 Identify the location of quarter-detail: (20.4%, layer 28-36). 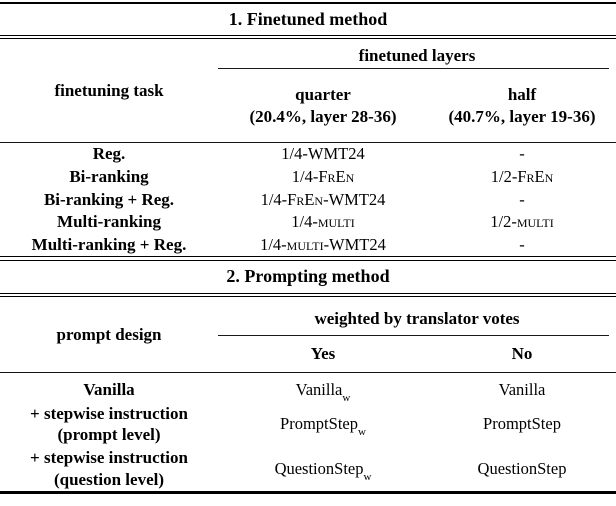
(323, 116).